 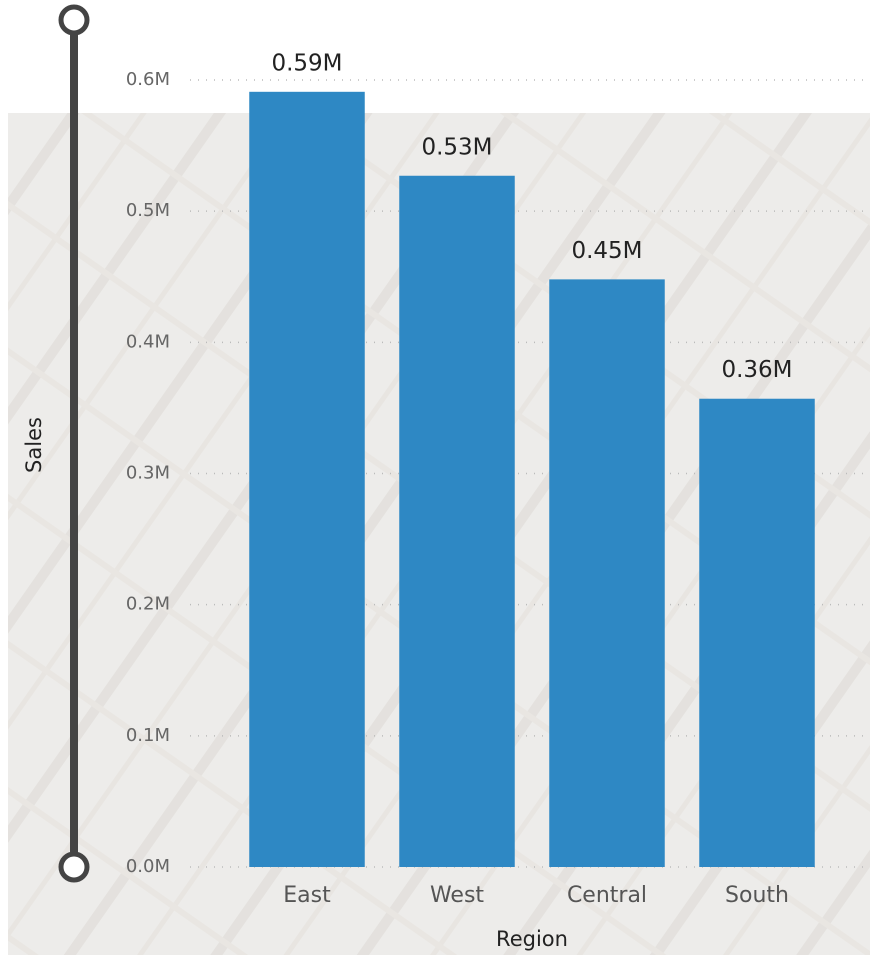 What do you see at coordinates (532, 939) in the screenshot?
I see `x-axis-title: Region` at bounding box center [532, 939].